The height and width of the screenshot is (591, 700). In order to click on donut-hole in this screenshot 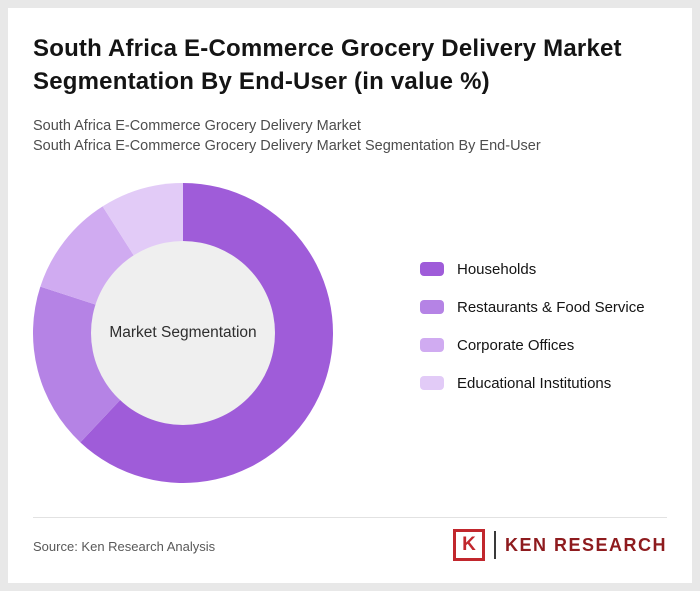, I will do `click(183, 333)`.